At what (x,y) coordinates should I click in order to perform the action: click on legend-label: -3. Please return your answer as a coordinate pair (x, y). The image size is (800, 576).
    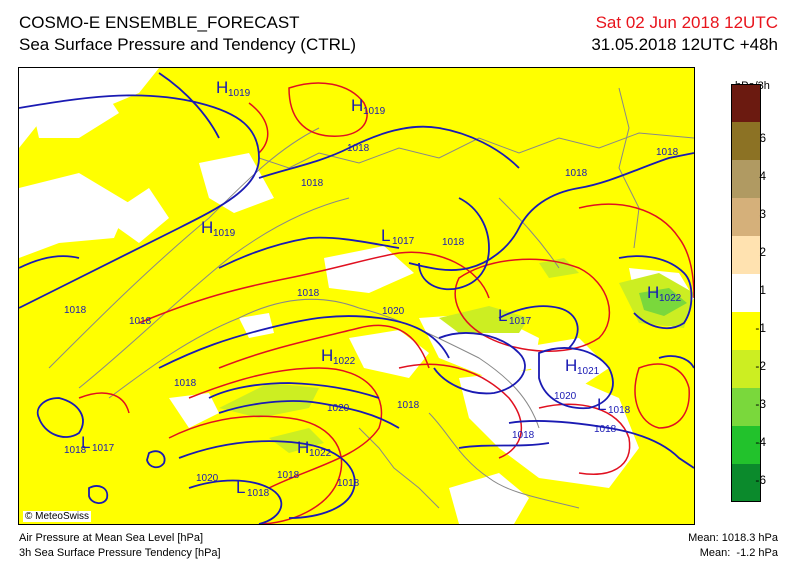
    Looking at the image, I should click on (760, 404).